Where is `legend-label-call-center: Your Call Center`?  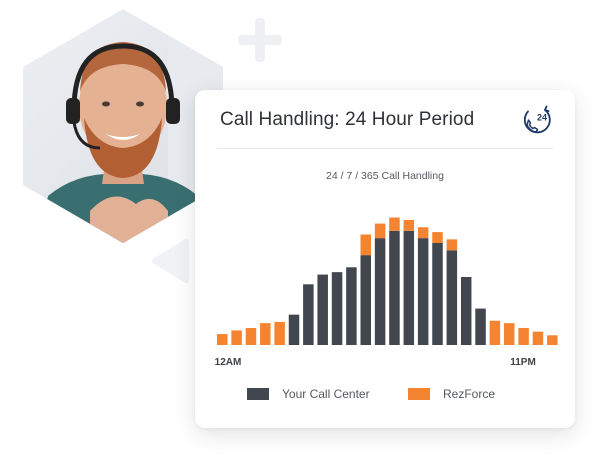 legend-label-call-center: Your Call Center is located at coordinates (326, 394).